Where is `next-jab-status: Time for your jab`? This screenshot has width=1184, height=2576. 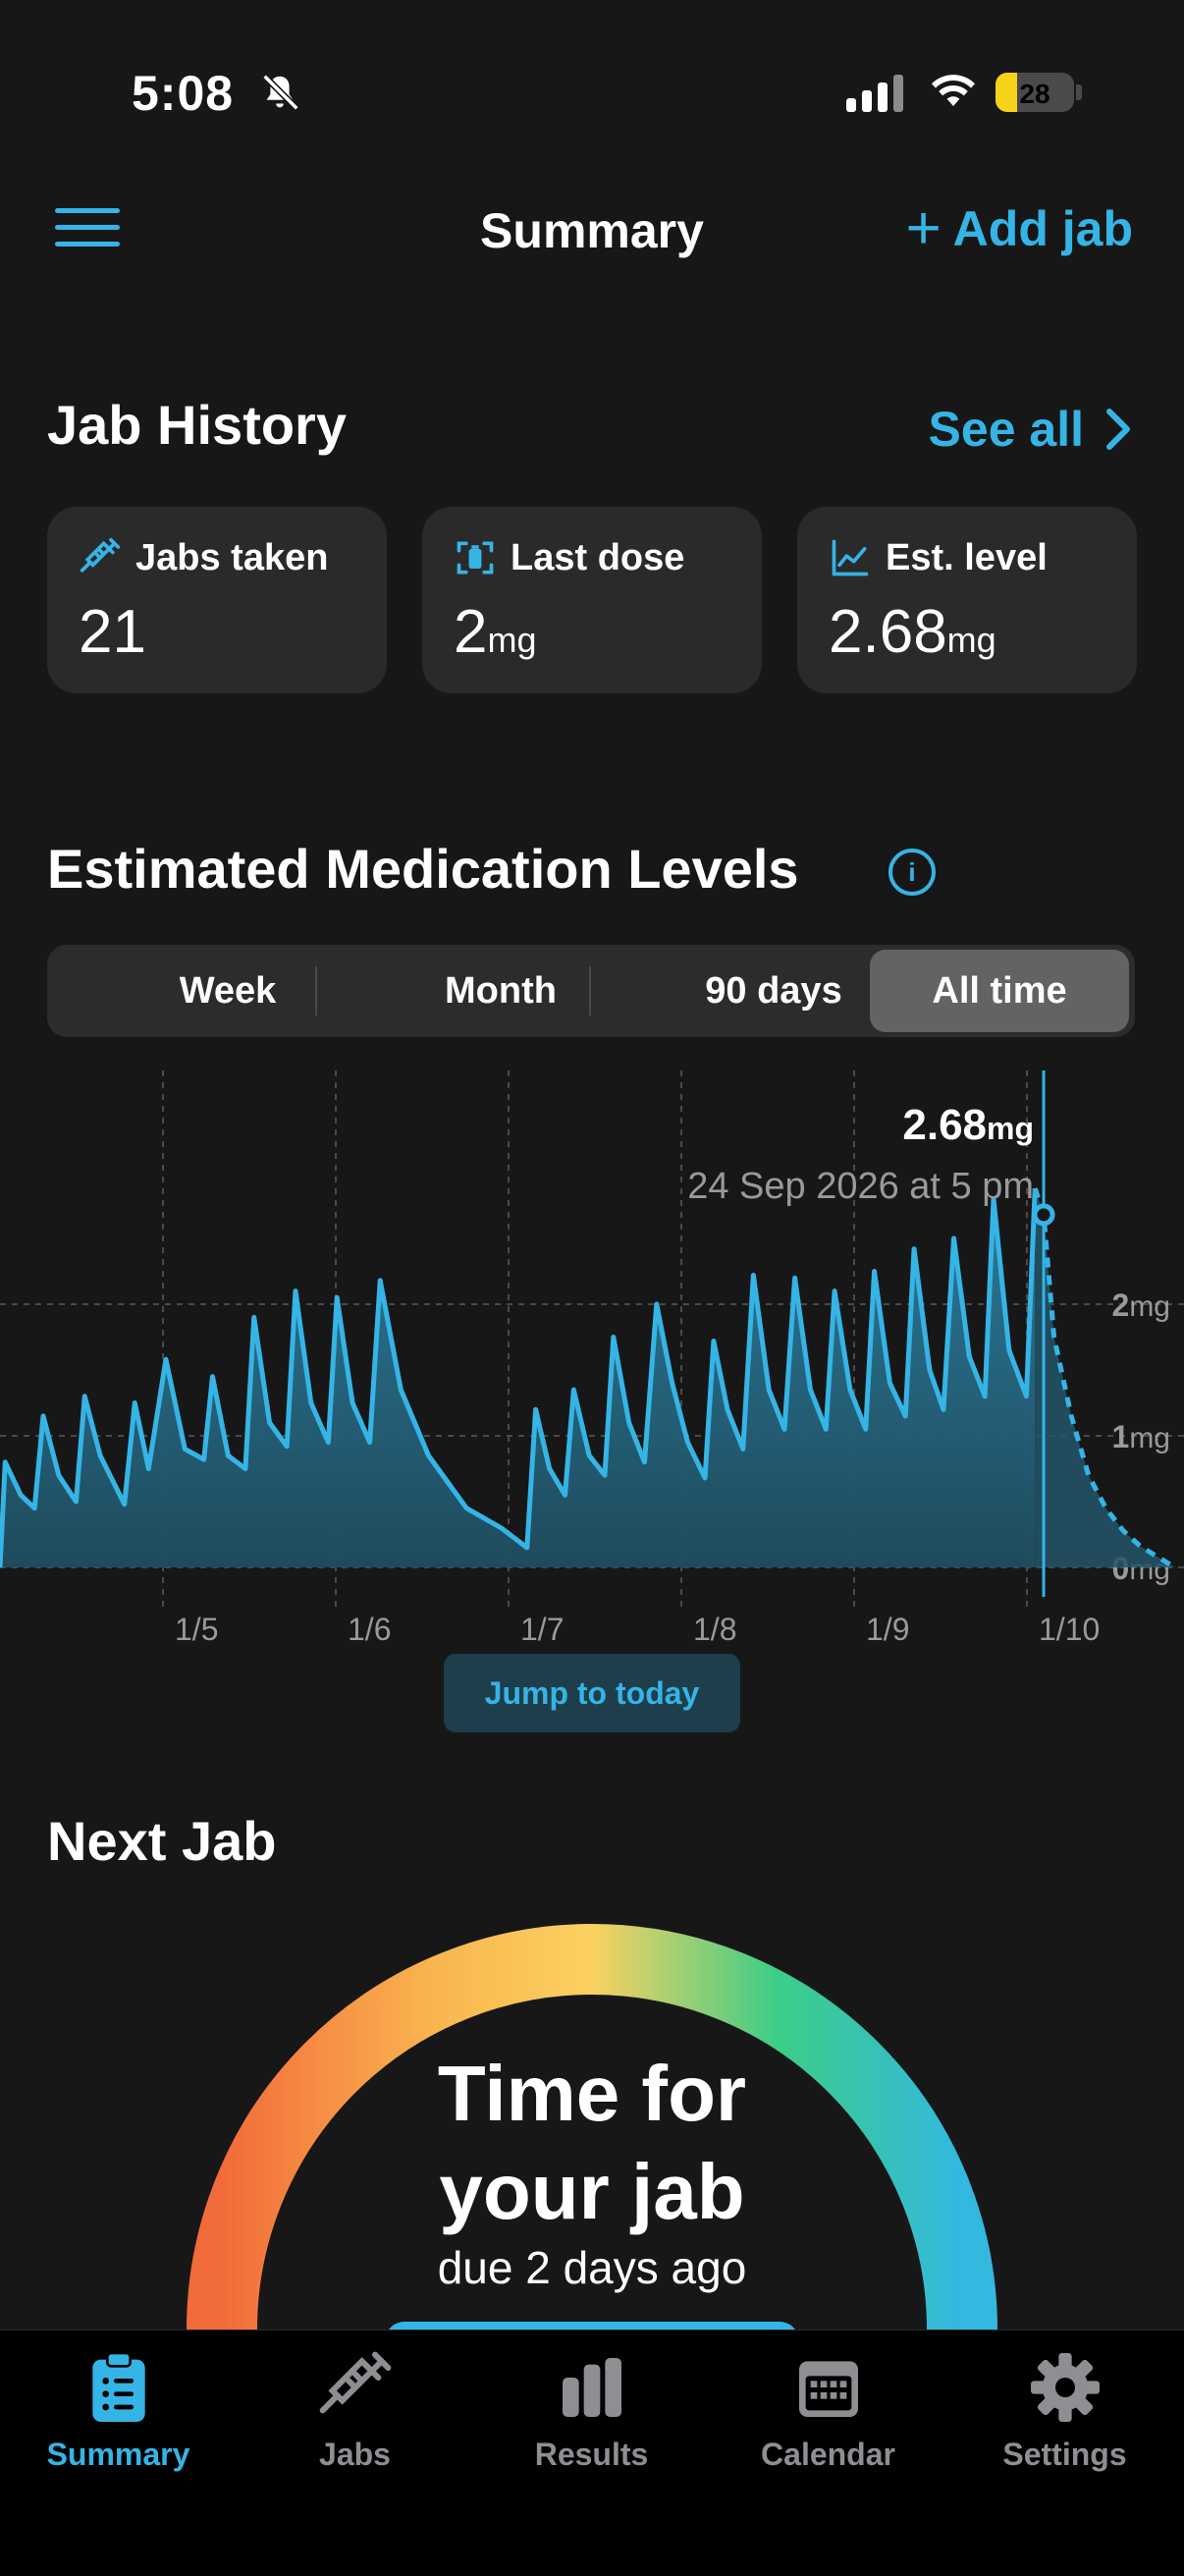 next-jab-status: Time for your jab is located at coordinates (592, 2143).